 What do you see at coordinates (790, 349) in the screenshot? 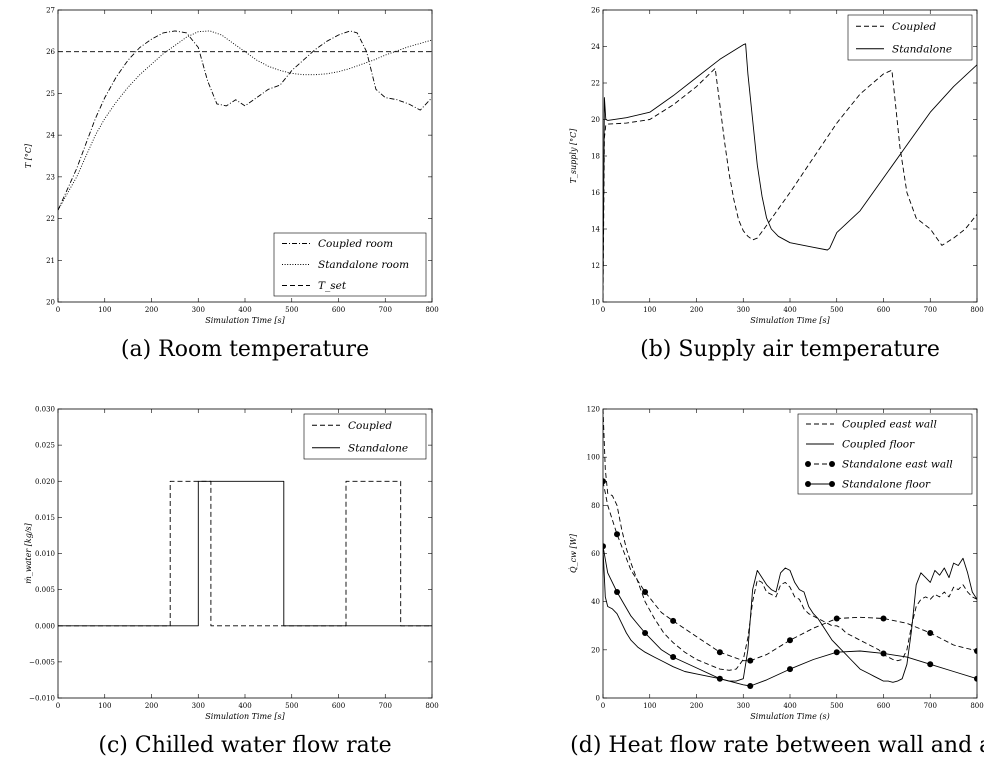
I see `figure-caption: (b) Supply air temperature` at bounding box center [790, 349].